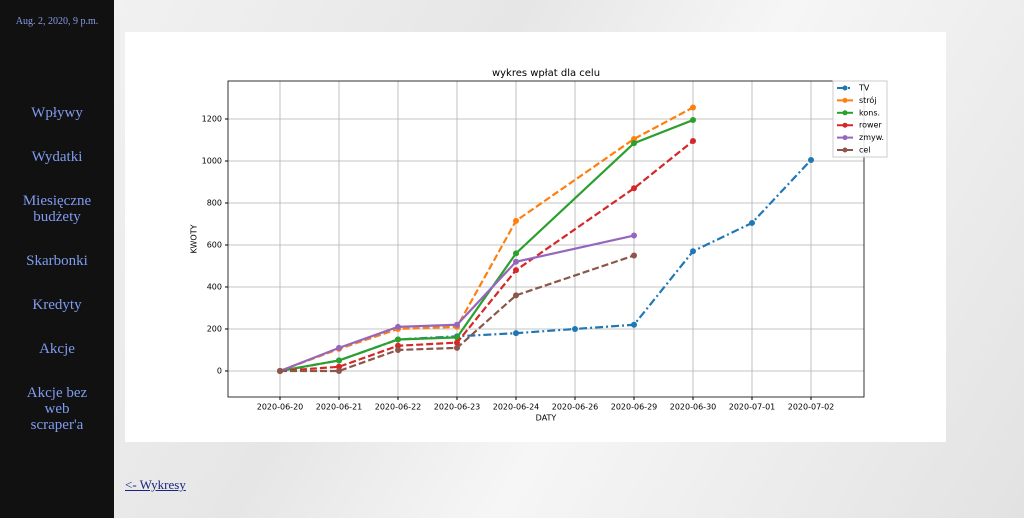  What do you see at coordinates (546, 73) in the screenshot?
I see `chart-title: wykres wpłat dla celu` at bounding box center [546, 73].